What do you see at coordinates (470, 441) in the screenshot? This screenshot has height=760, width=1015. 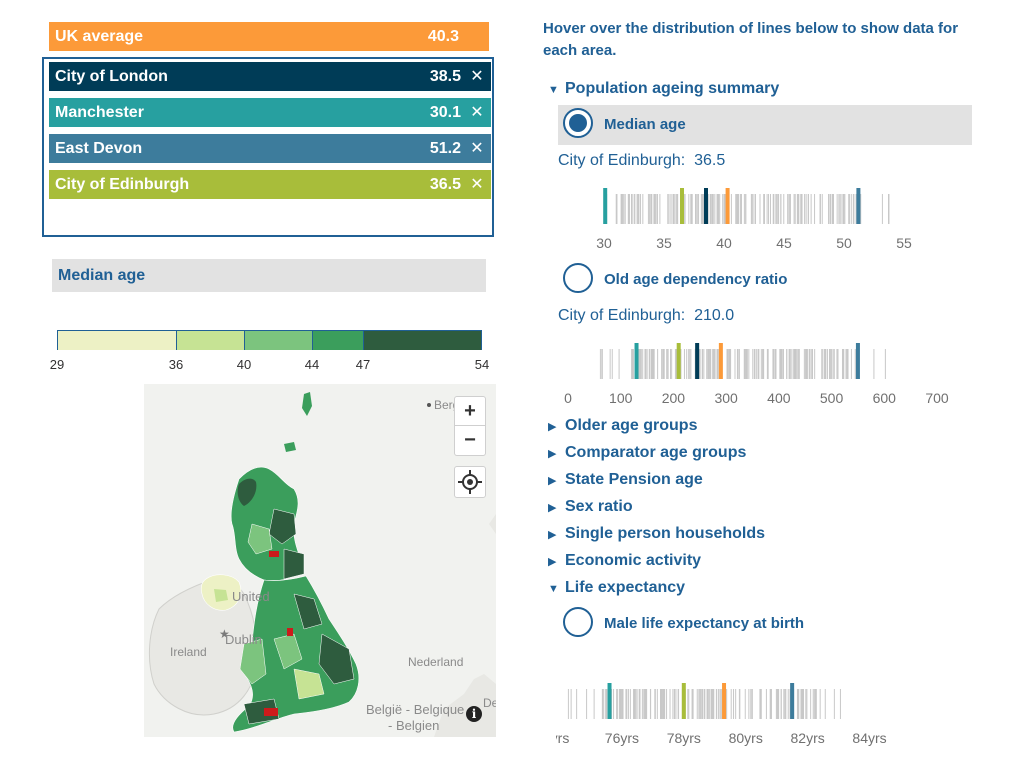 I see `zoom-out-button: −` at bounding box center [470, 441].